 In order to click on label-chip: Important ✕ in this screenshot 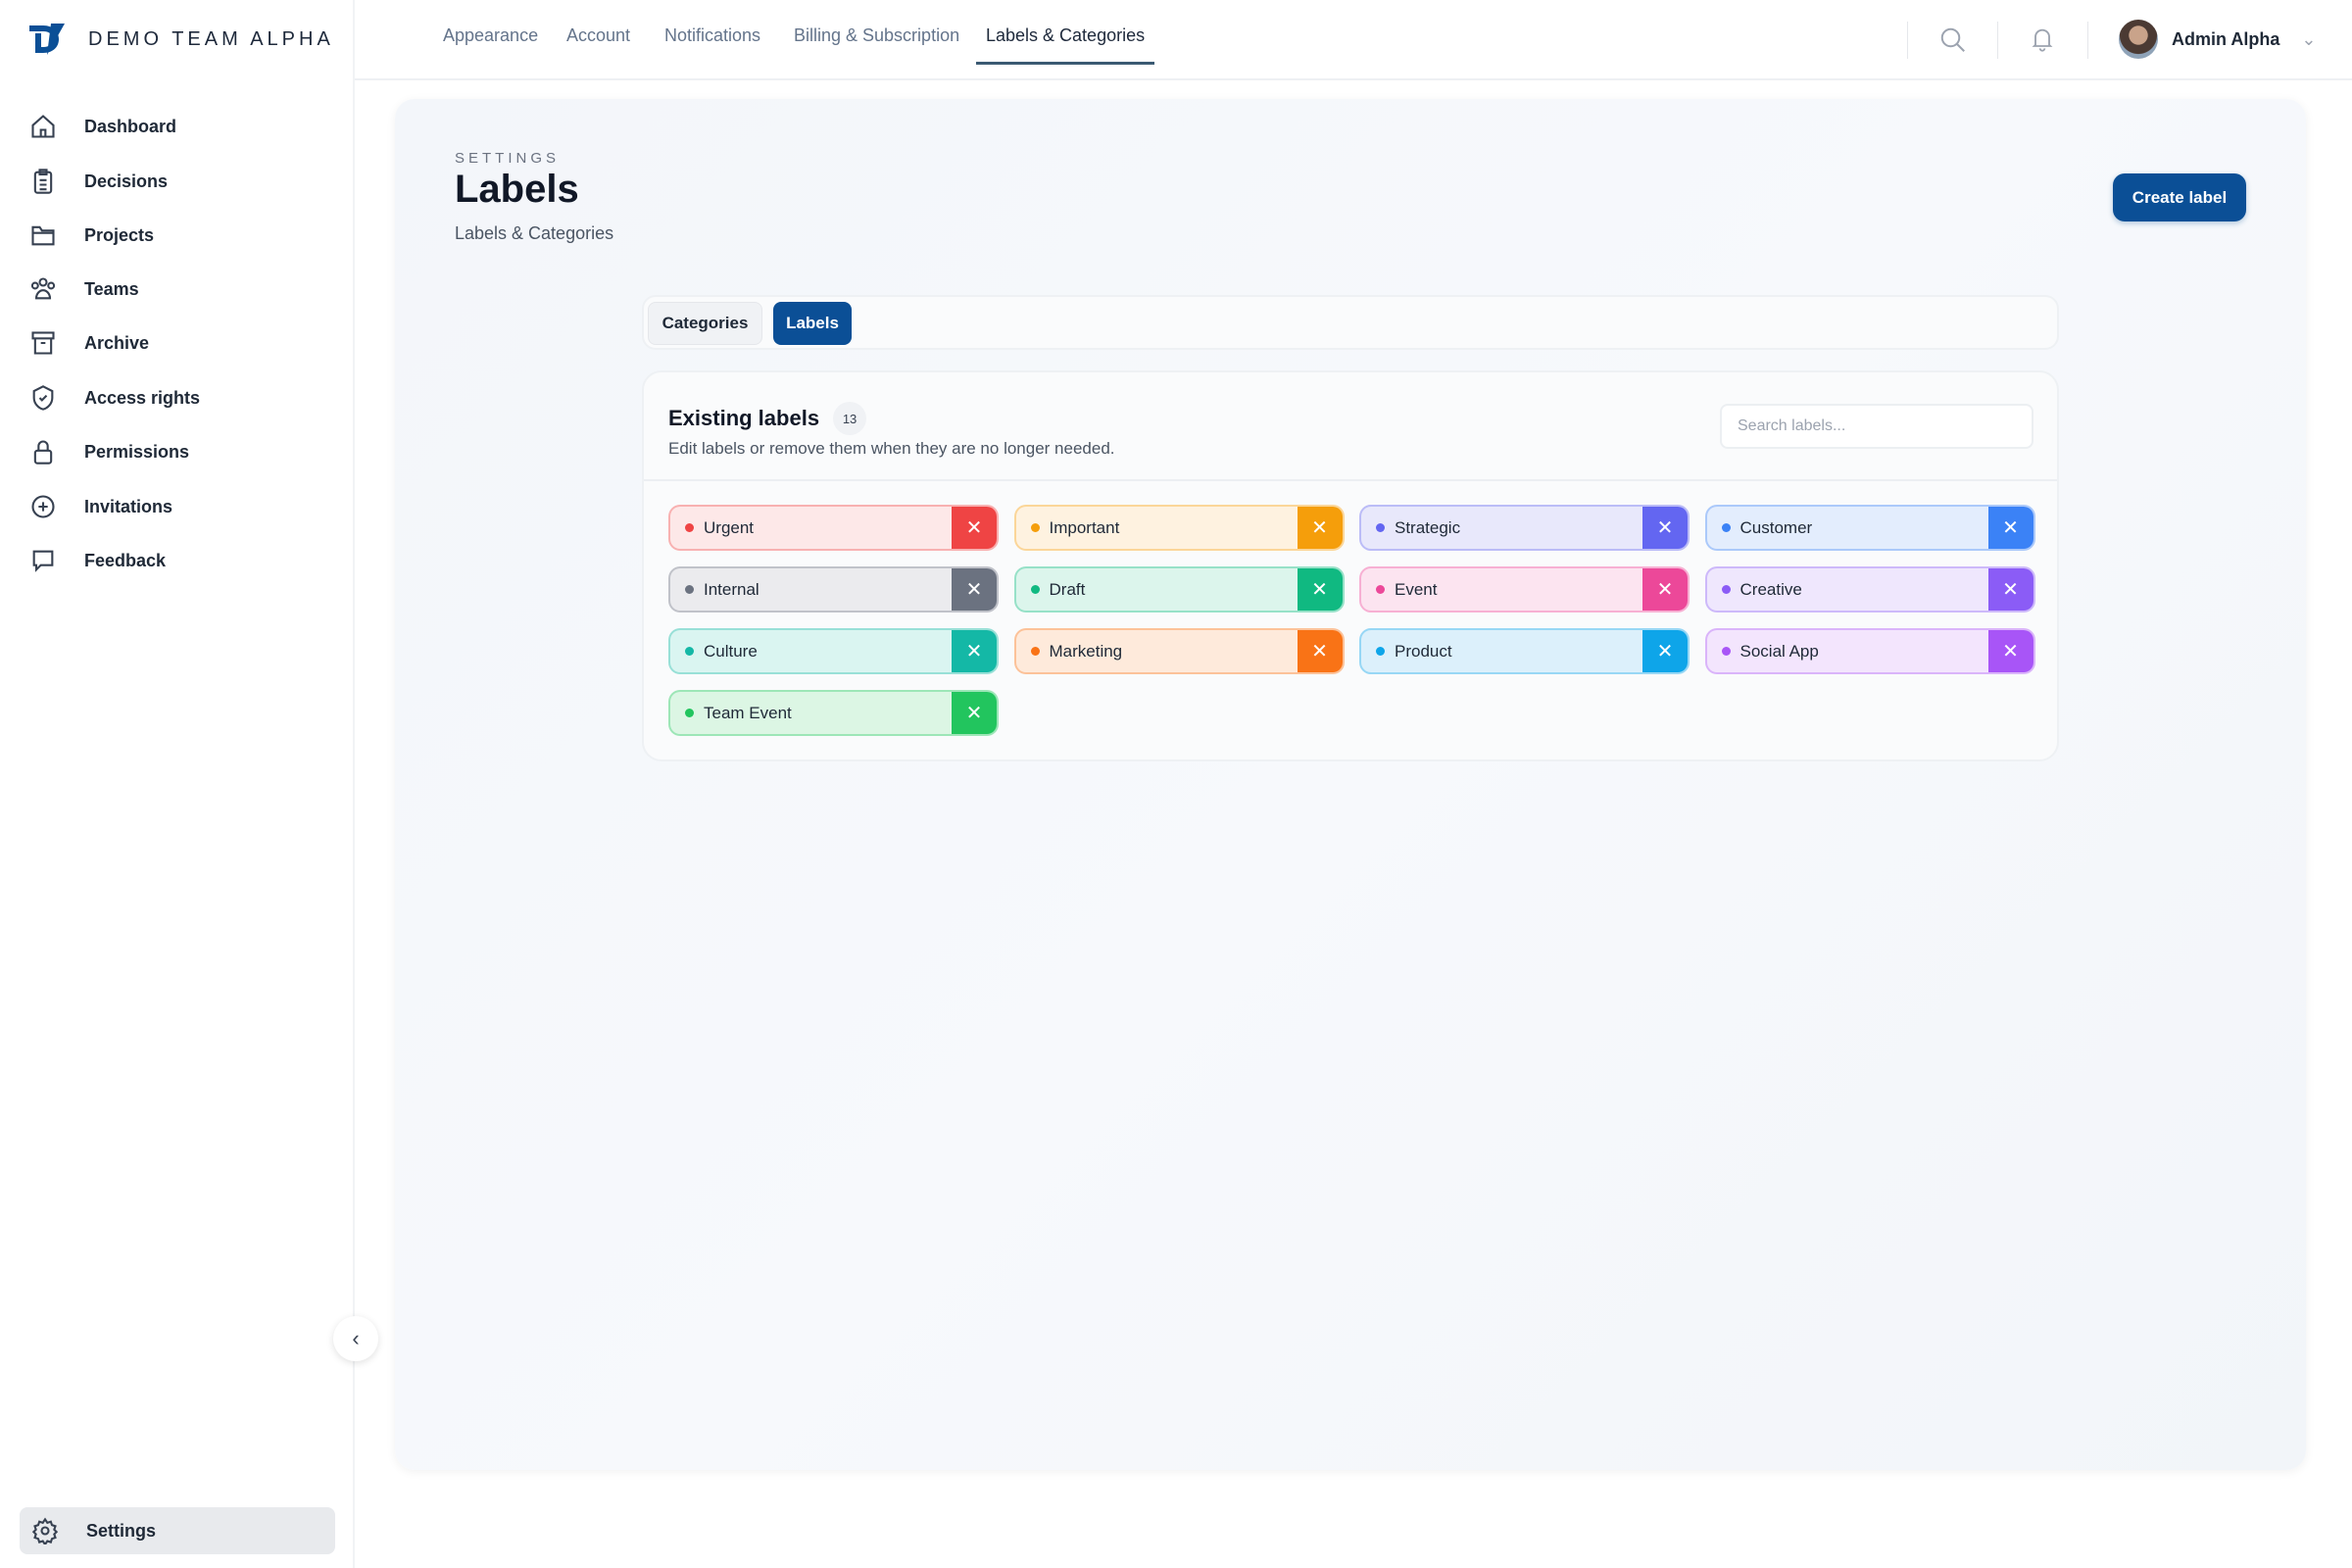, I will do `click(1179, 528)`.